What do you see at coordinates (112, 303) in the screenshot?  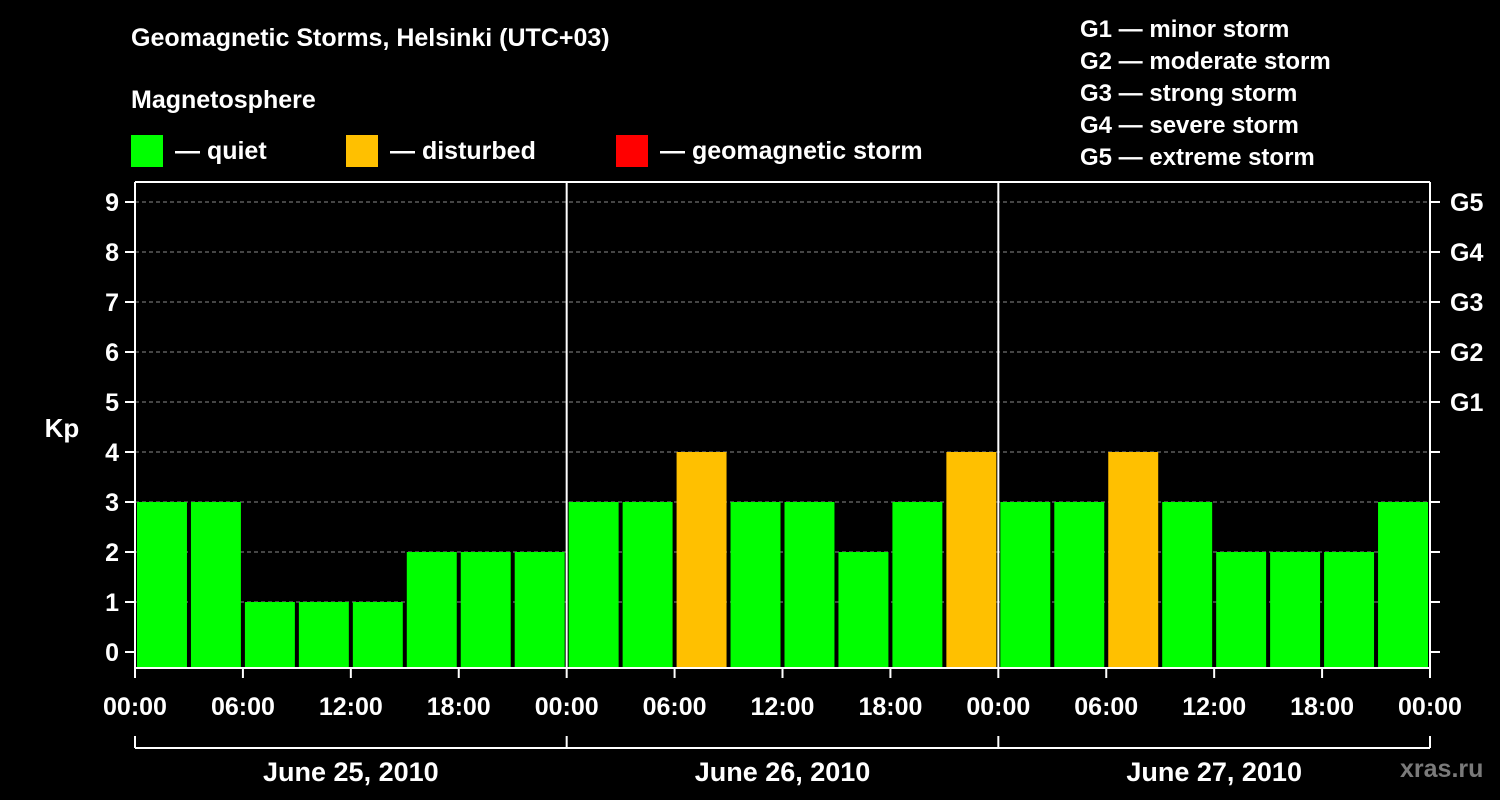 I see `y-tick-label: 7` at bounding box center [112, 303].